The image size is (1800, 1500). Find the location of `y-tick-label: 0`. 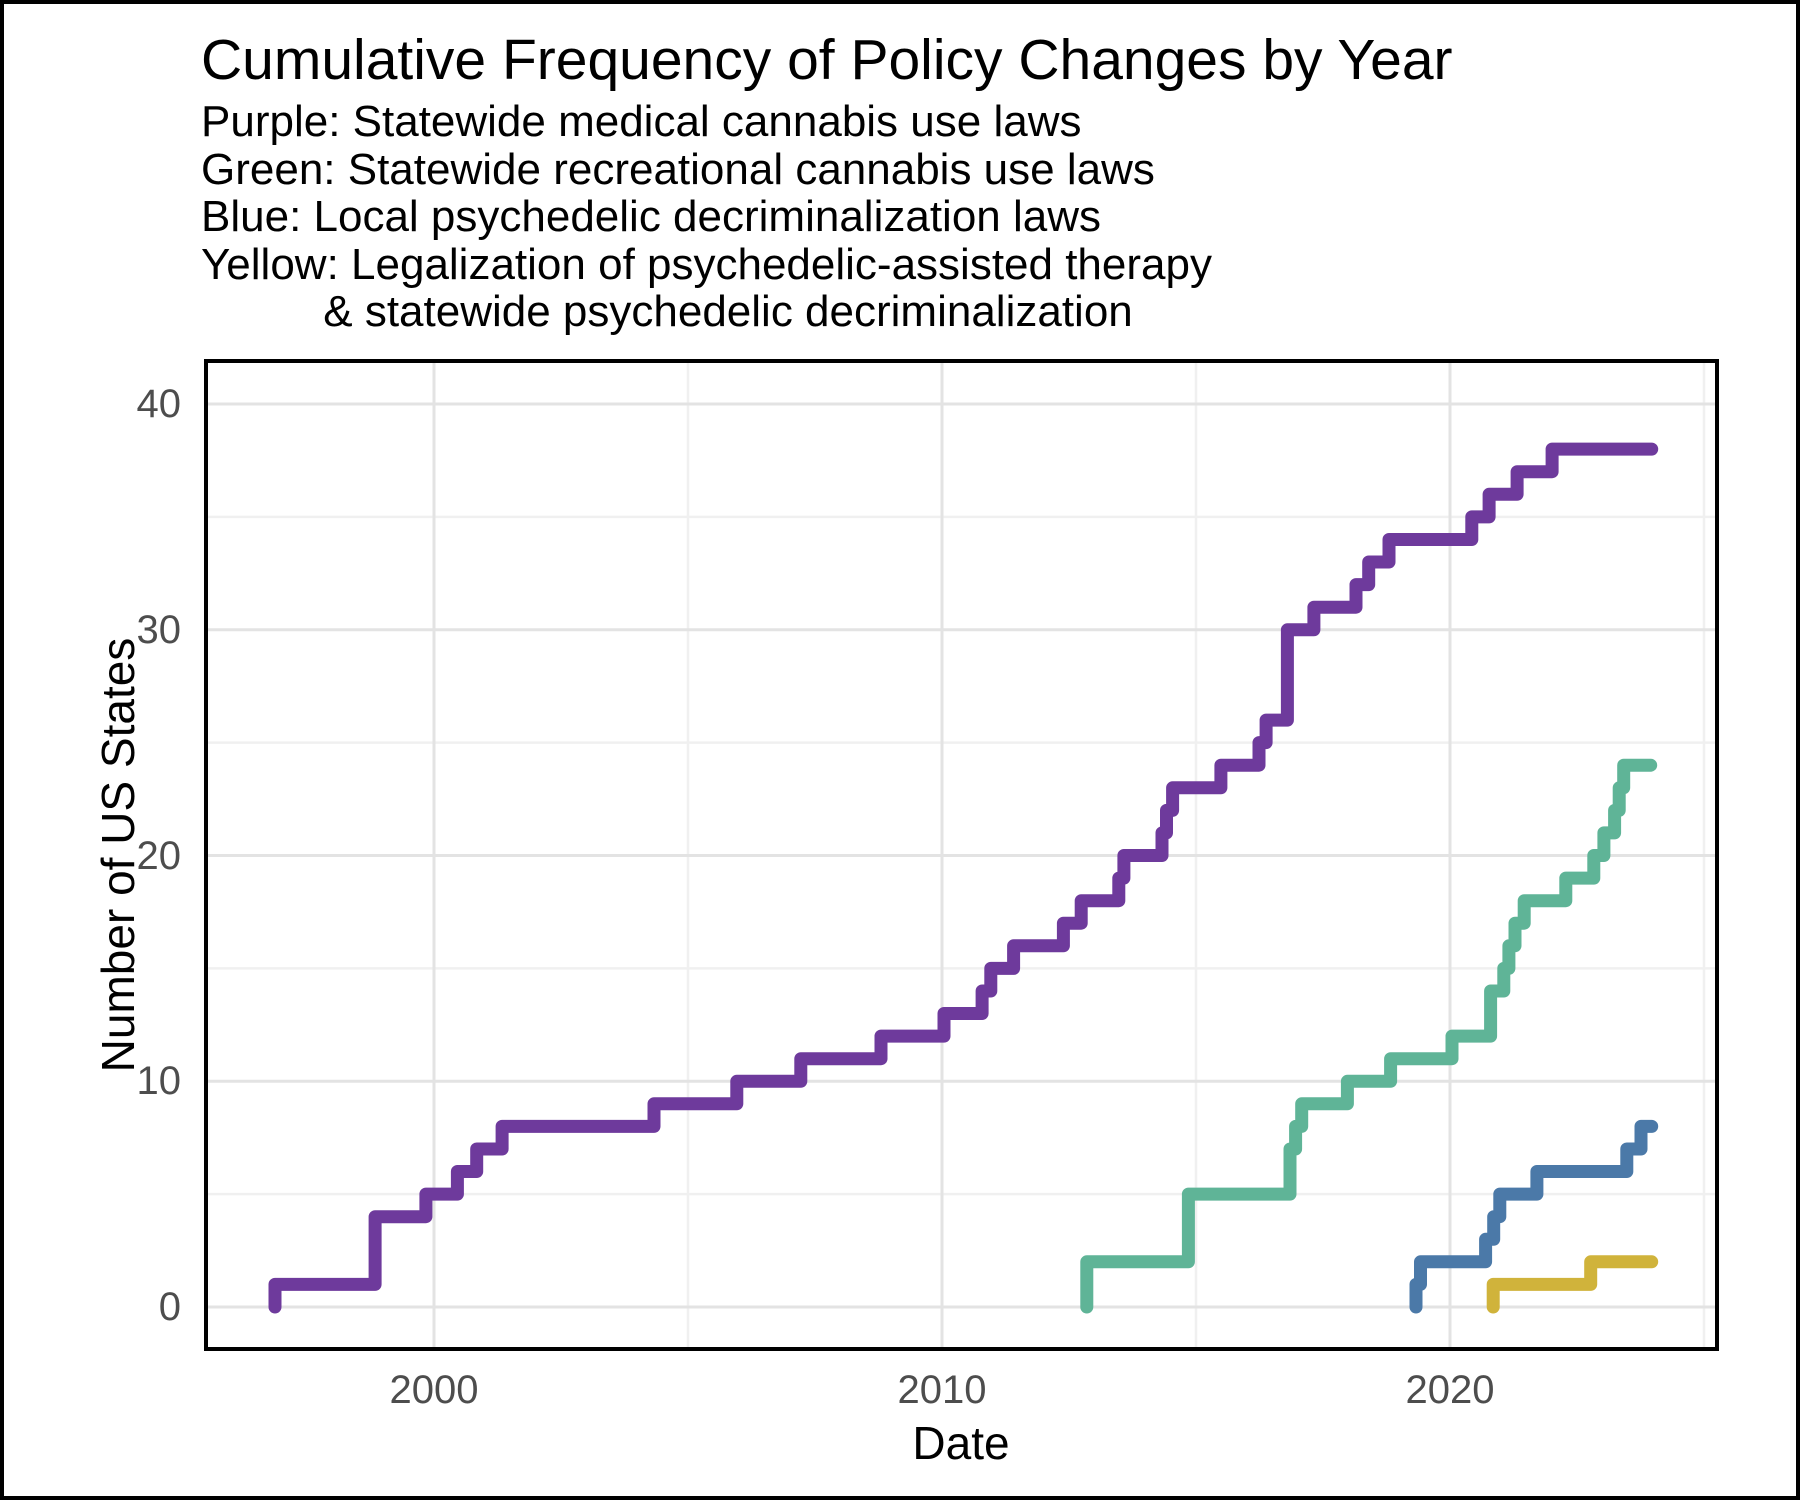

y-tick-label: 0 is located at coordinates (169, 1307).